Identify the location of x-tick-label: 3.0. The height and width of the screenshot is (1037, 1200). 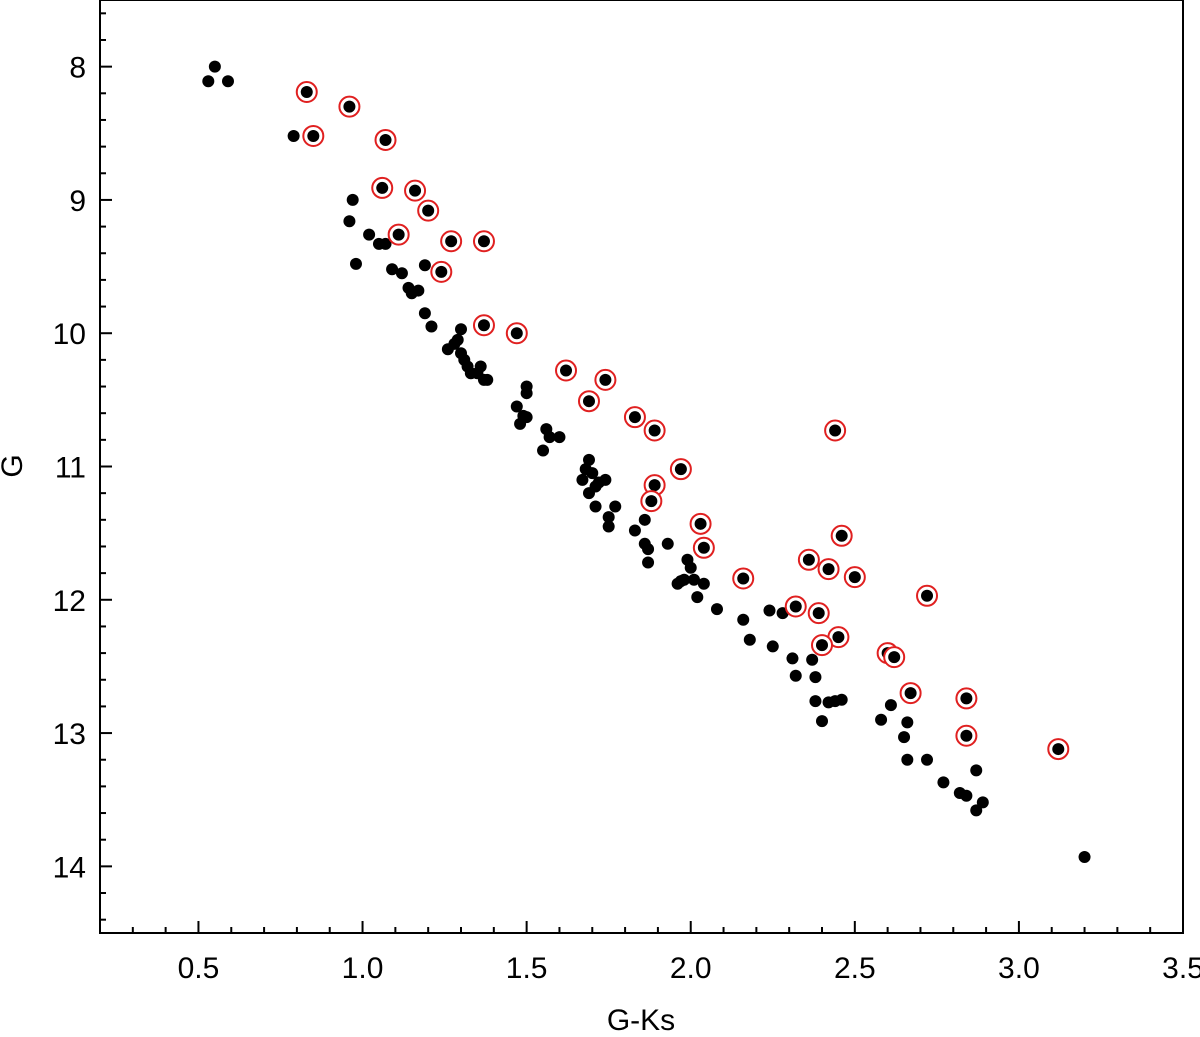
(1019, 968).